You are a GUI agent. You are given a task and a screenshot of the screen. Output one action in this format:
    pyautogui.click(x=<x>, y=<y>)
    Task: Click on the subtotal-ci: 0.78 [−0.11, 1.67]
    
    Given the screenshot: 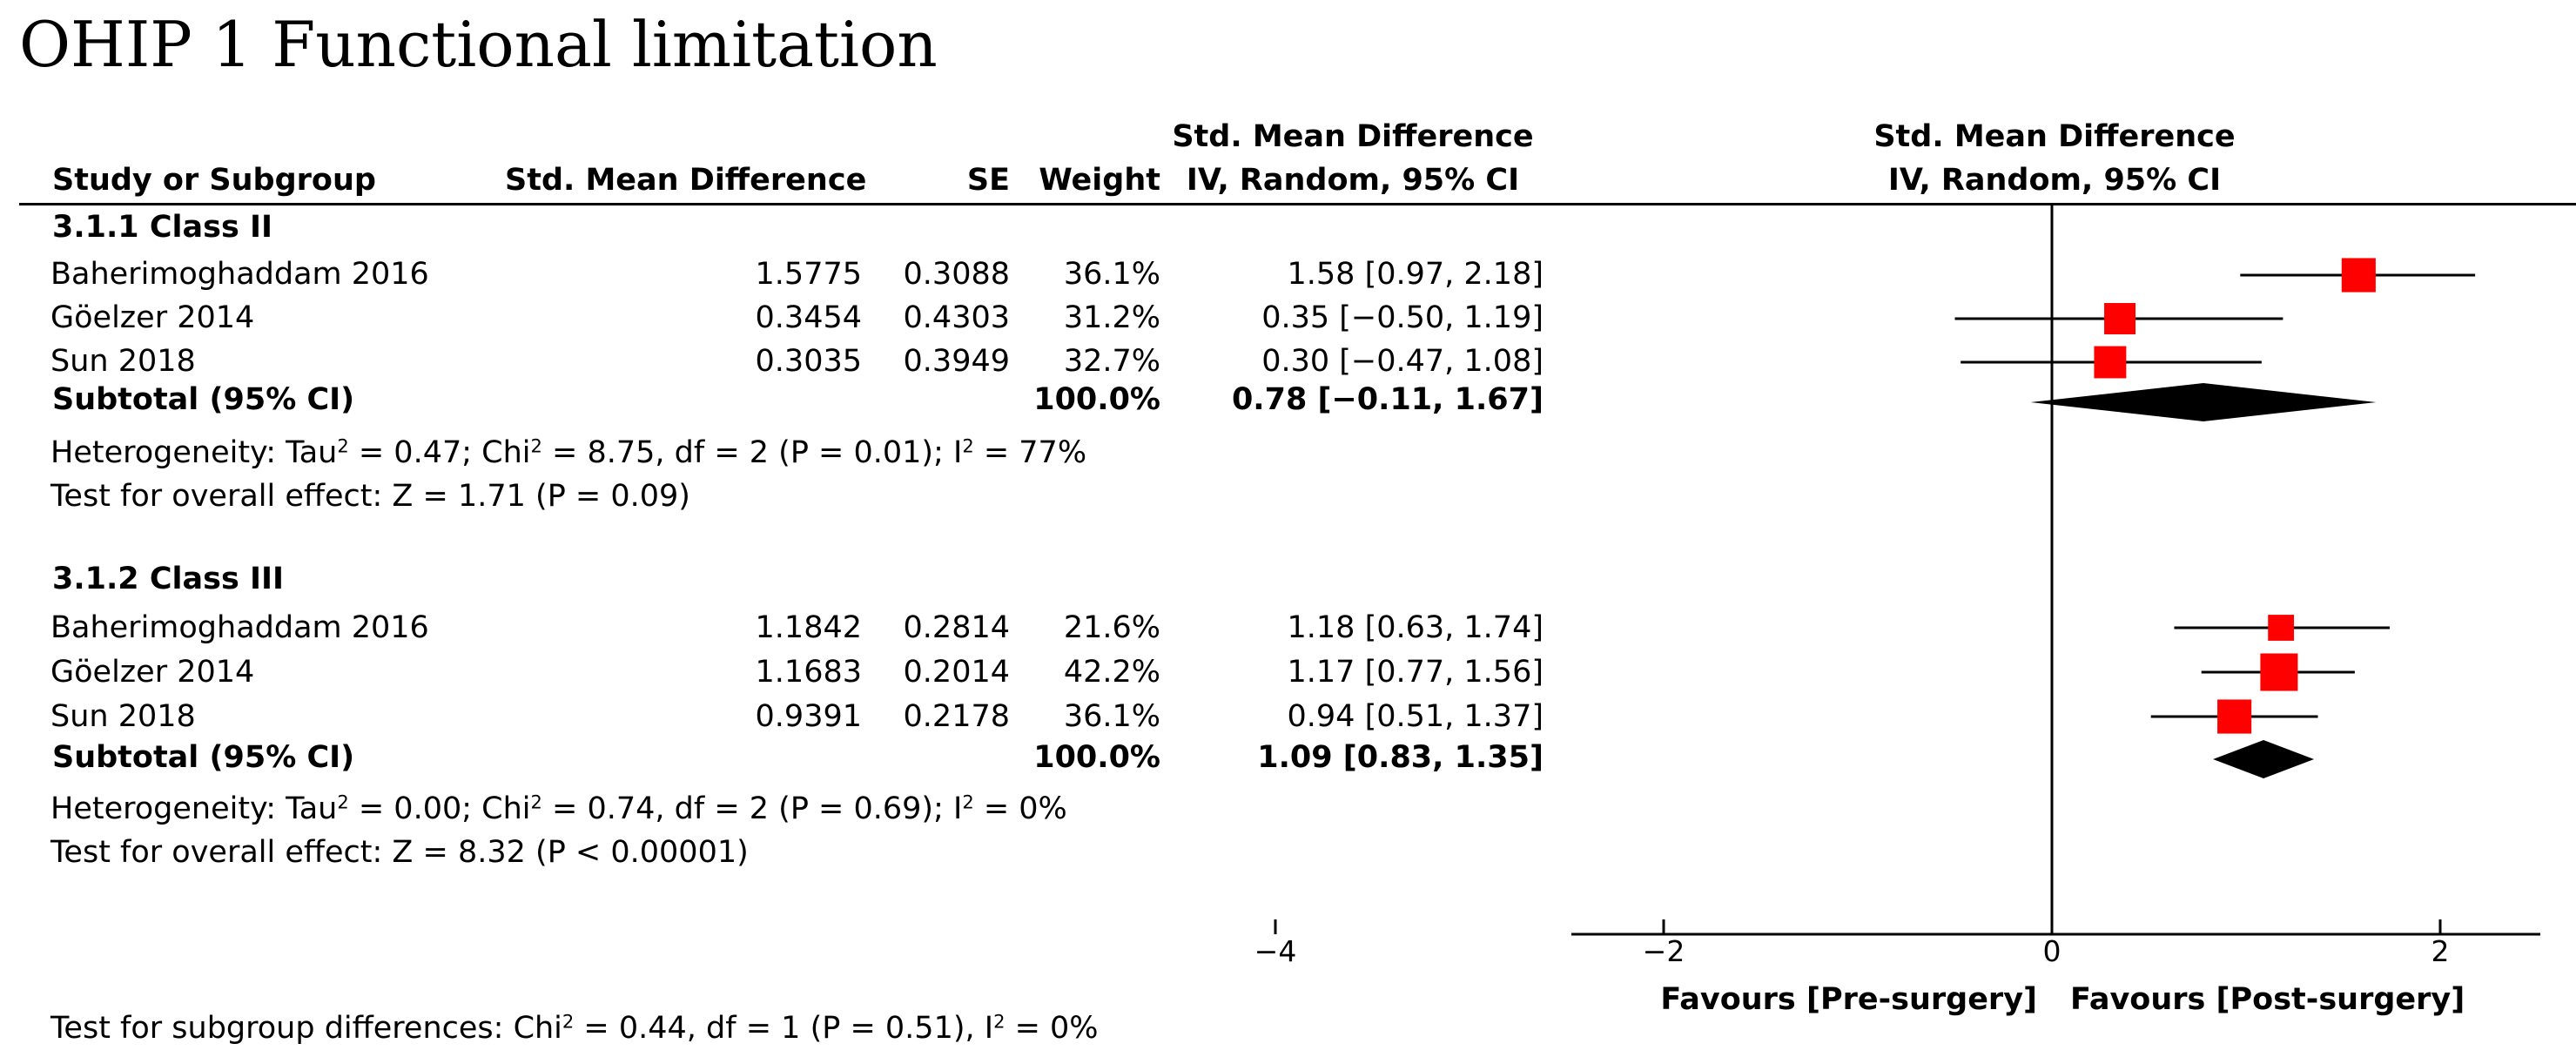 What is the action you would take?
    pyautogui.click(x=1387, y=399)
    